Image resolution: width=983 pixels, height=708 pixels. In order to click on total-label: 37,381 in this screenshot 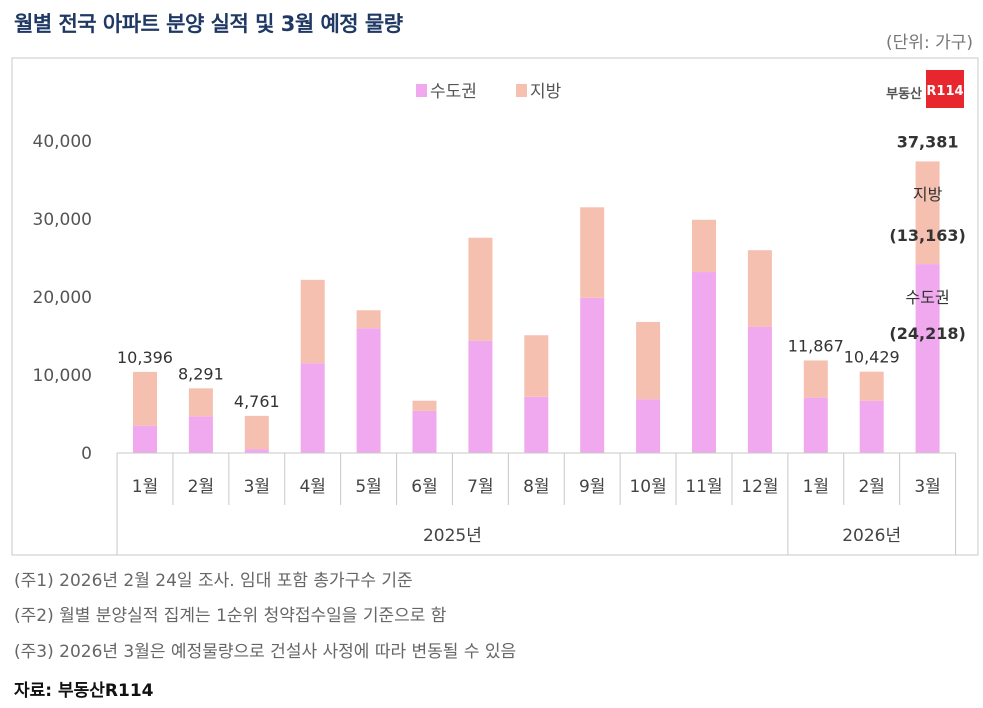, I will do `click(928, 141)`.